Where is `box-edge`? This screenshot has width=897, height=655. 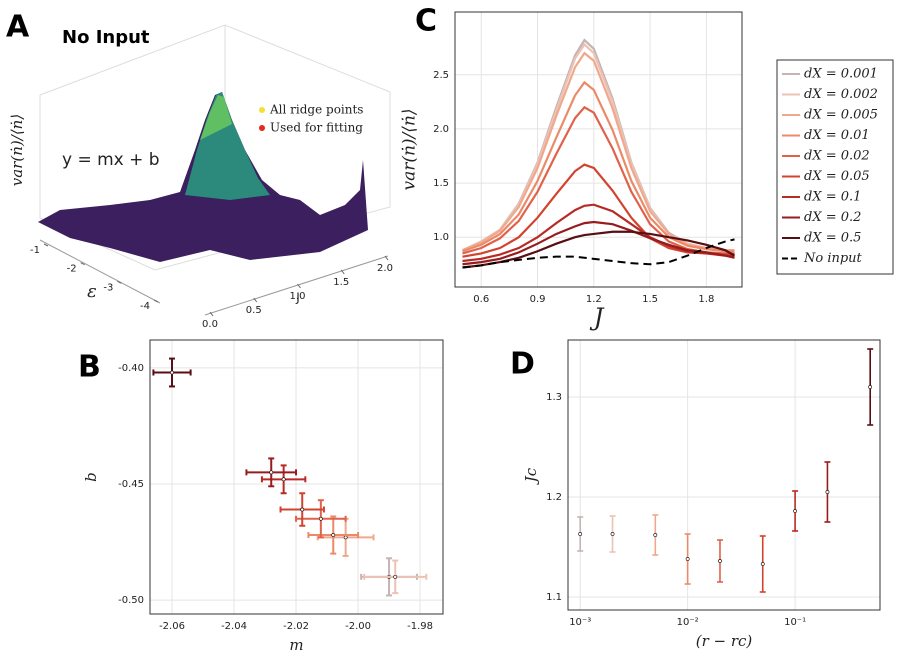
box-edge is located at coordinates (215, 181).